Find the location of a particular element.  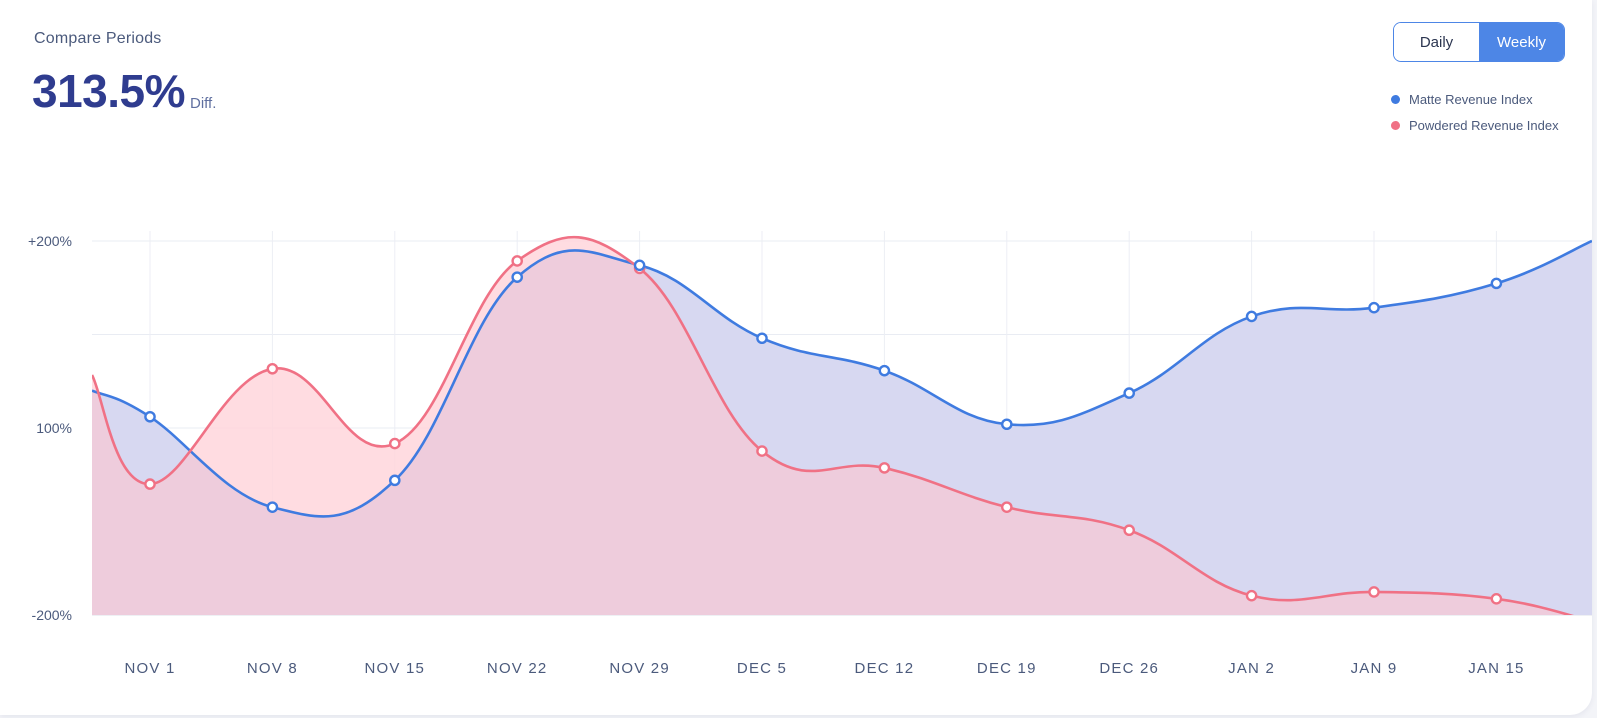

y-tick-label: 100% is located at coordinates (54, 428).